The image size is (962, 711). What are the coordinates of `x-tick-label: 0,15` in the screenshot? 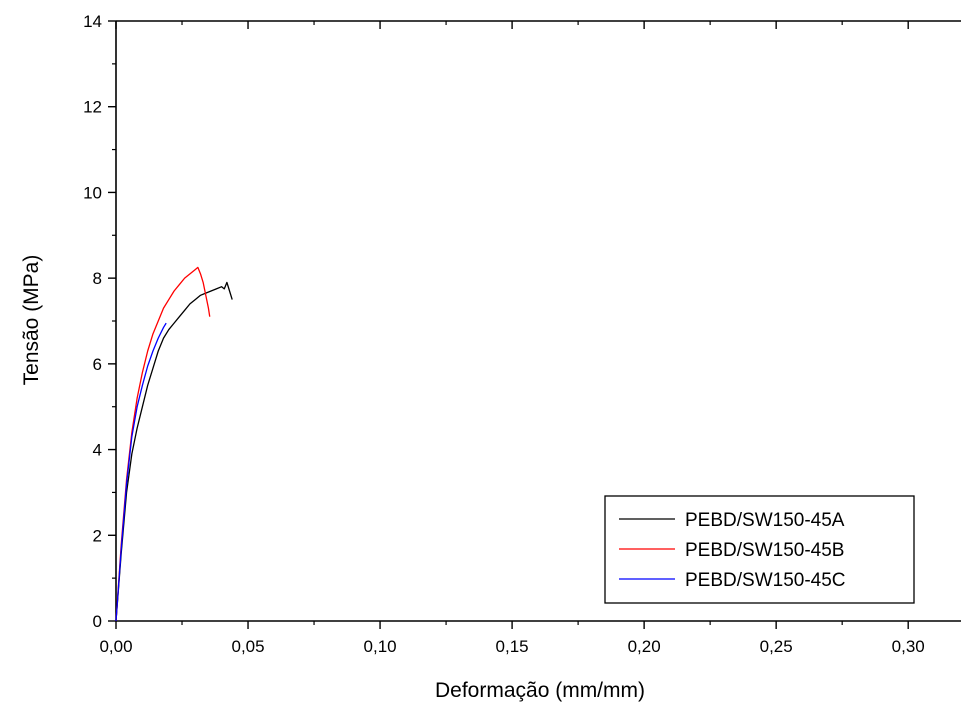 It's located at (512, 646).